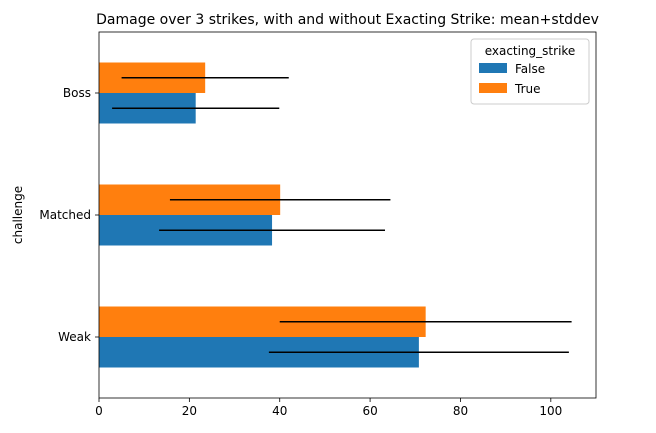 This screenshot has width=656, height=433. What do you see at coordinates (369, 411) in the screenshot?
I see `x-tick-label: 60` at bounding box center [369, 411].